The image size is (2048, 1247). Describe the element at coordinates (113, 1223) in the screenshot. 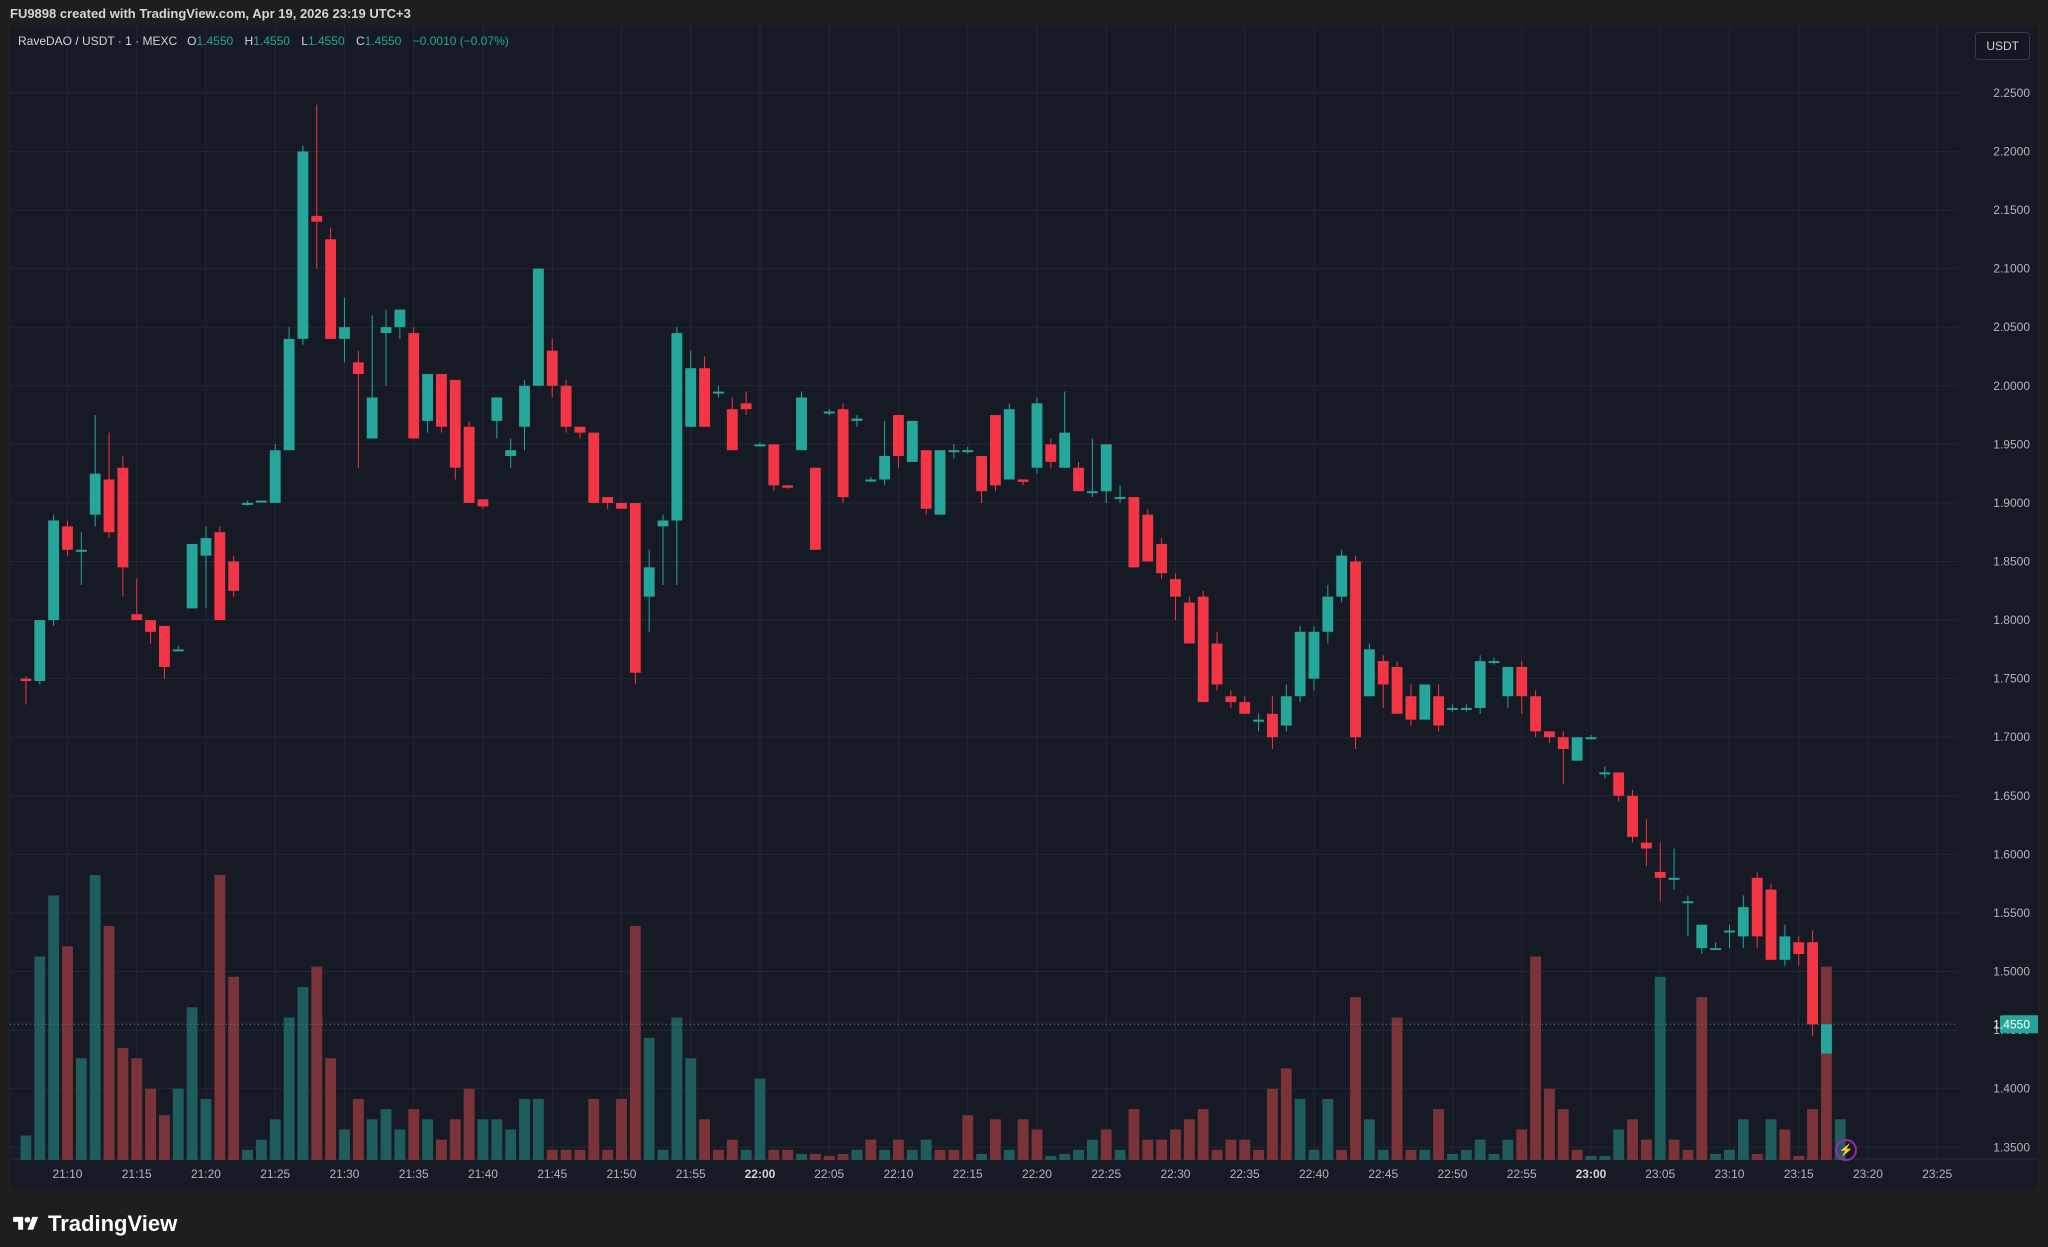

I see `tradingview-brand-text: TradingView` at that location.